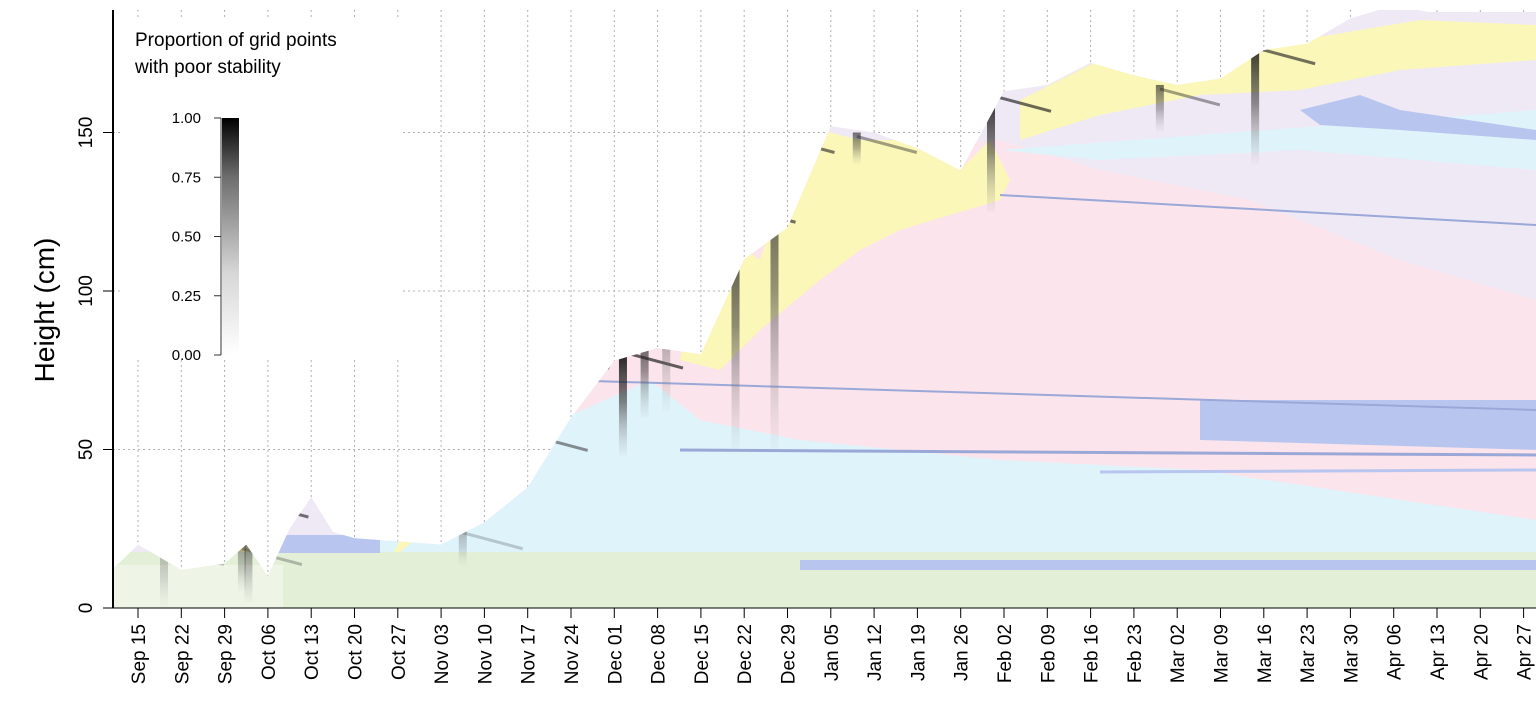 The width and height of the screenshot is (1536, 721). Describe the element at coordinates (86, 449) in the screenshot. I see `y-tick-label: 50` at that location.